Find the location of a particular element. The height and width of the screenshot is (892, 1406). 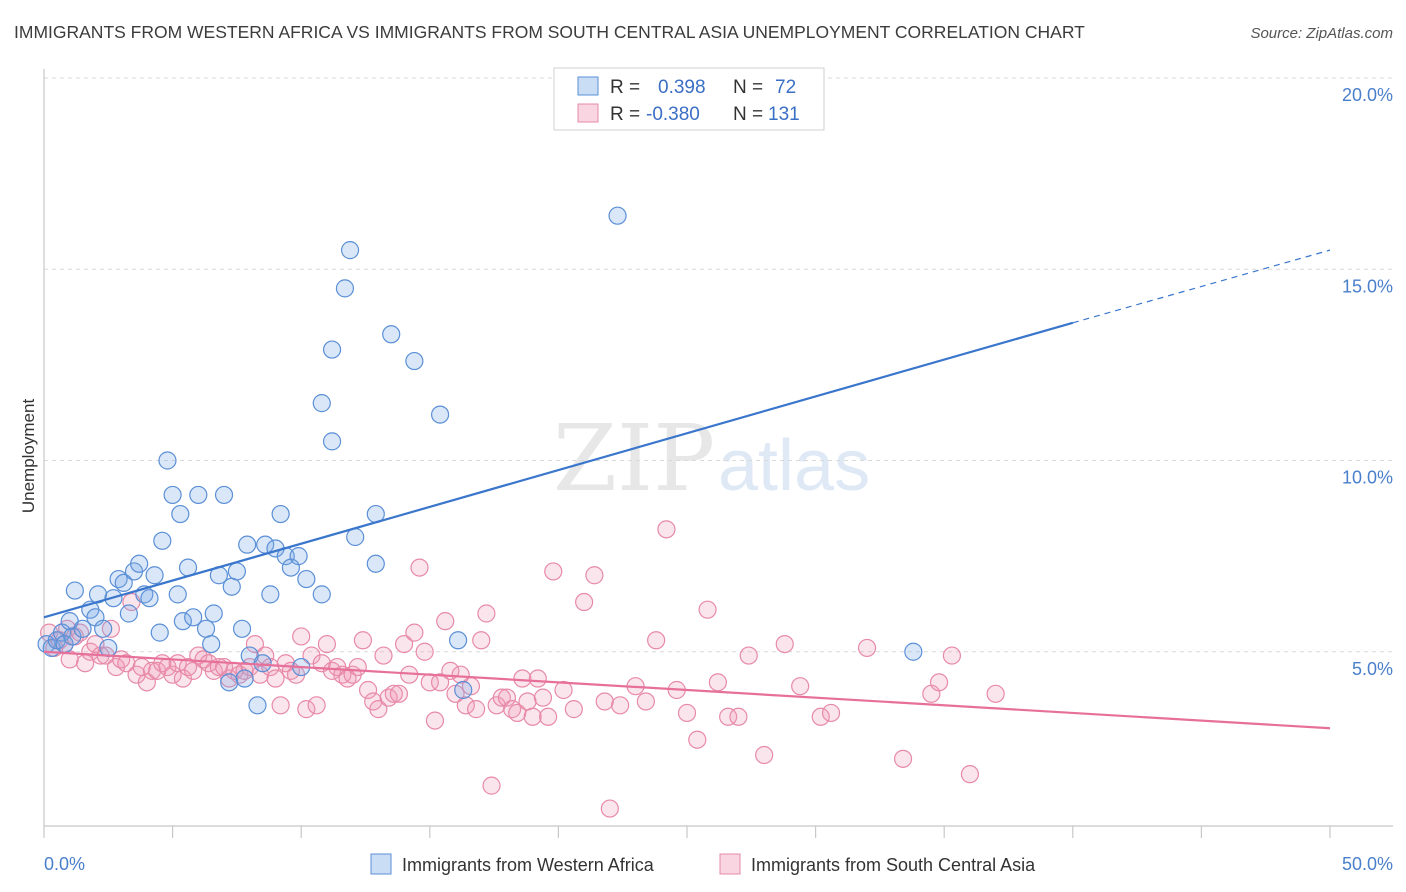

legend-n-label-2: N = is located at coordinates (748, 114).